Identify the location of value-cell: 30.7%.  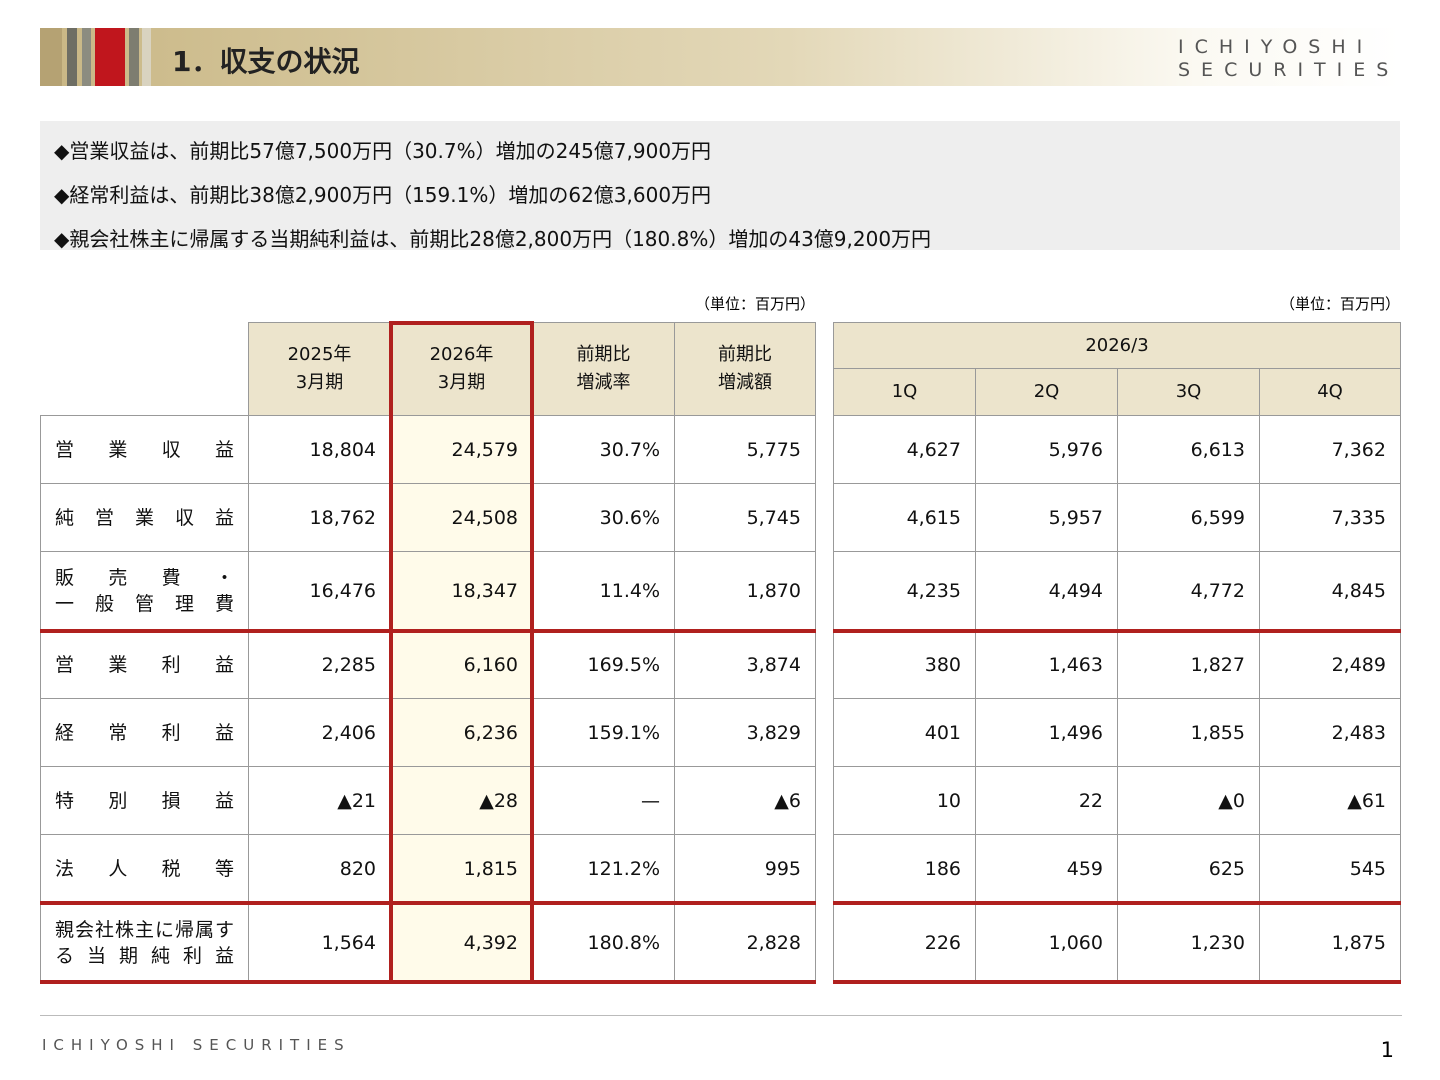
(603, 449).